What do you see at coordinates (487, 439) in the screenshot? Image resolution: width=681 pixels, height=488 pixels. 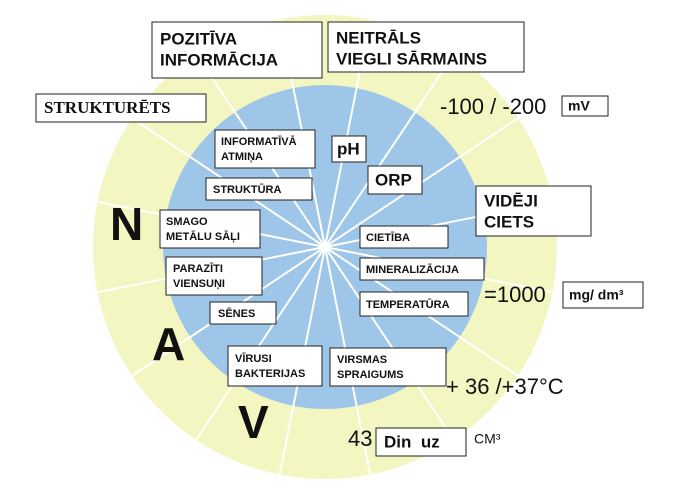 I see `unit: CM³` at bounding box center [487, 439].